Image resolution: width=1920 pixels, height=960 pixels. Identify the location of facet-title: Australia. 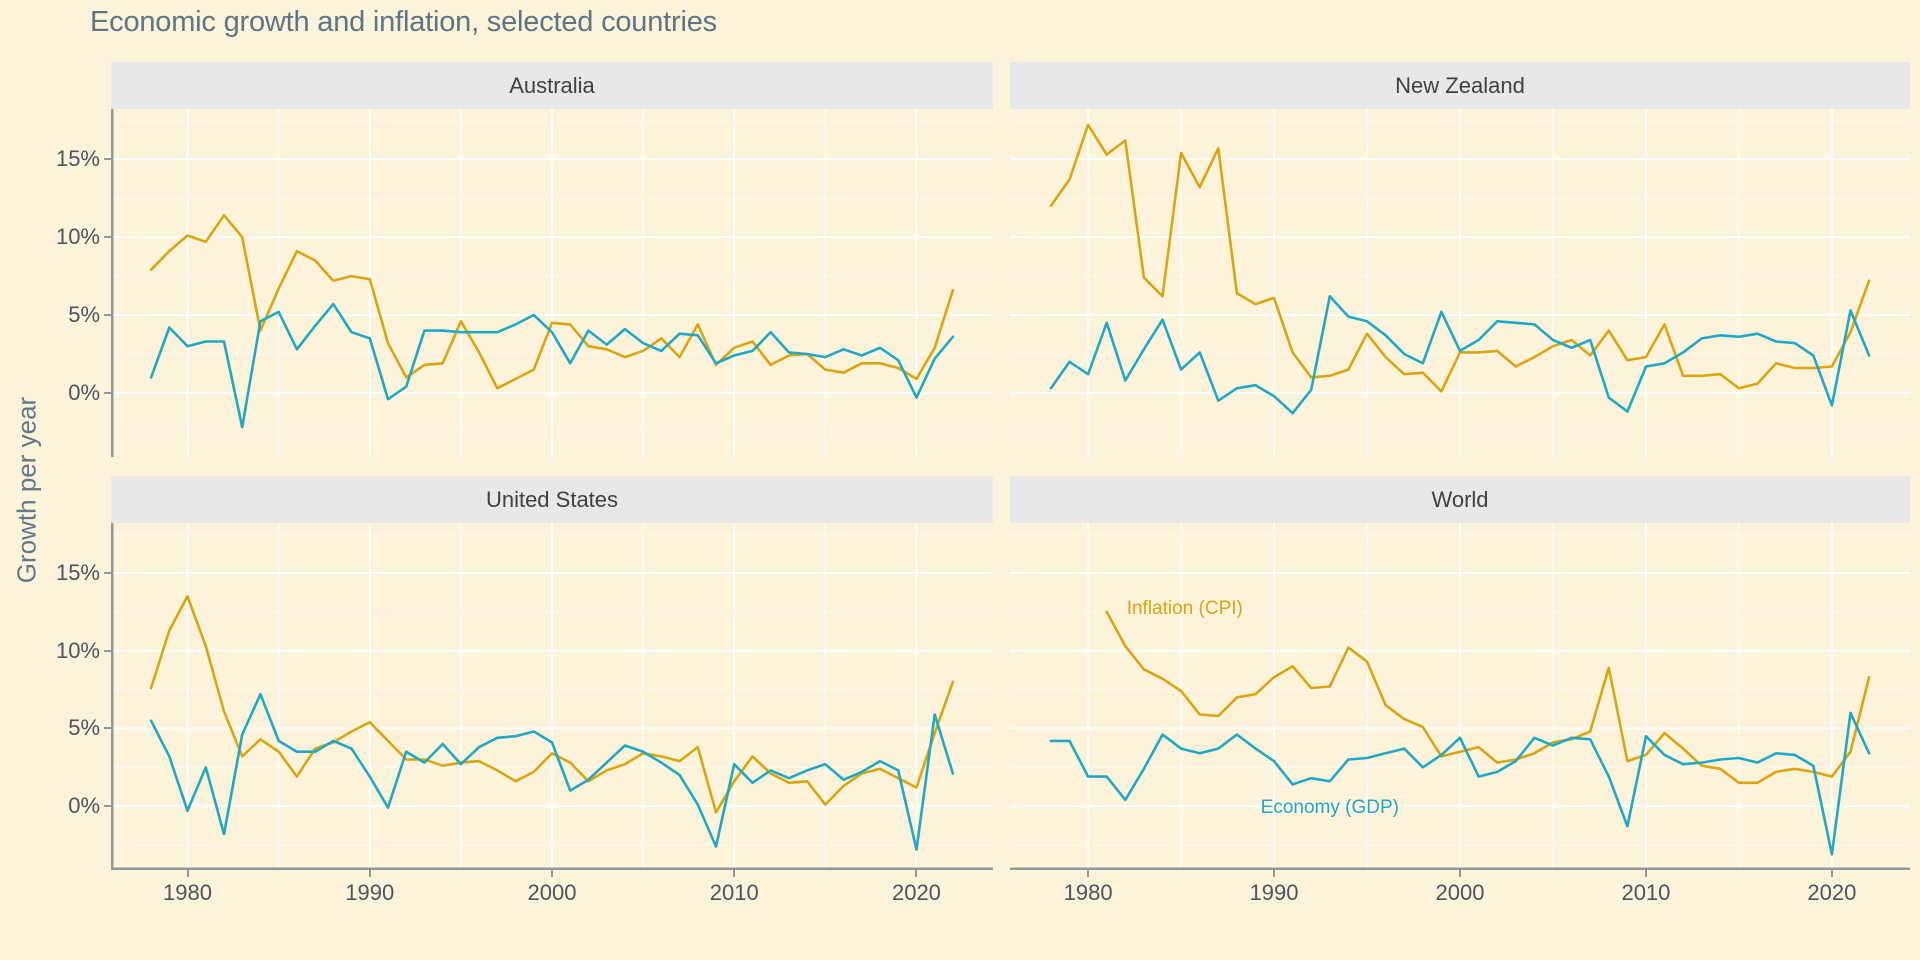
(552, 85).